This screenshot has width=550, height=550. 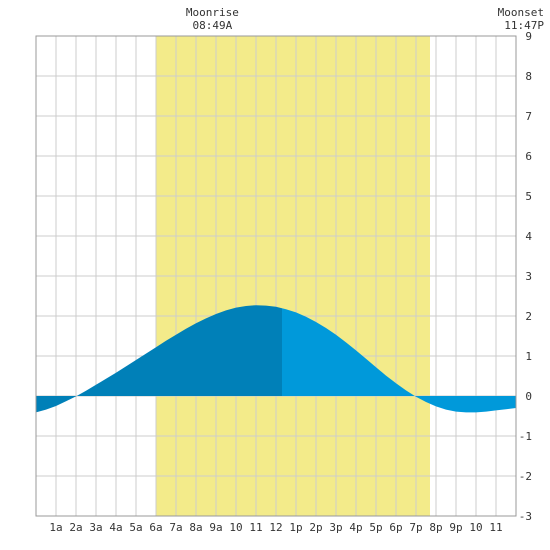 What do you see at coordinates (415, 527) in the screenshot?
I see `x-tick-label: 7p` at bounding box center [415, 527].